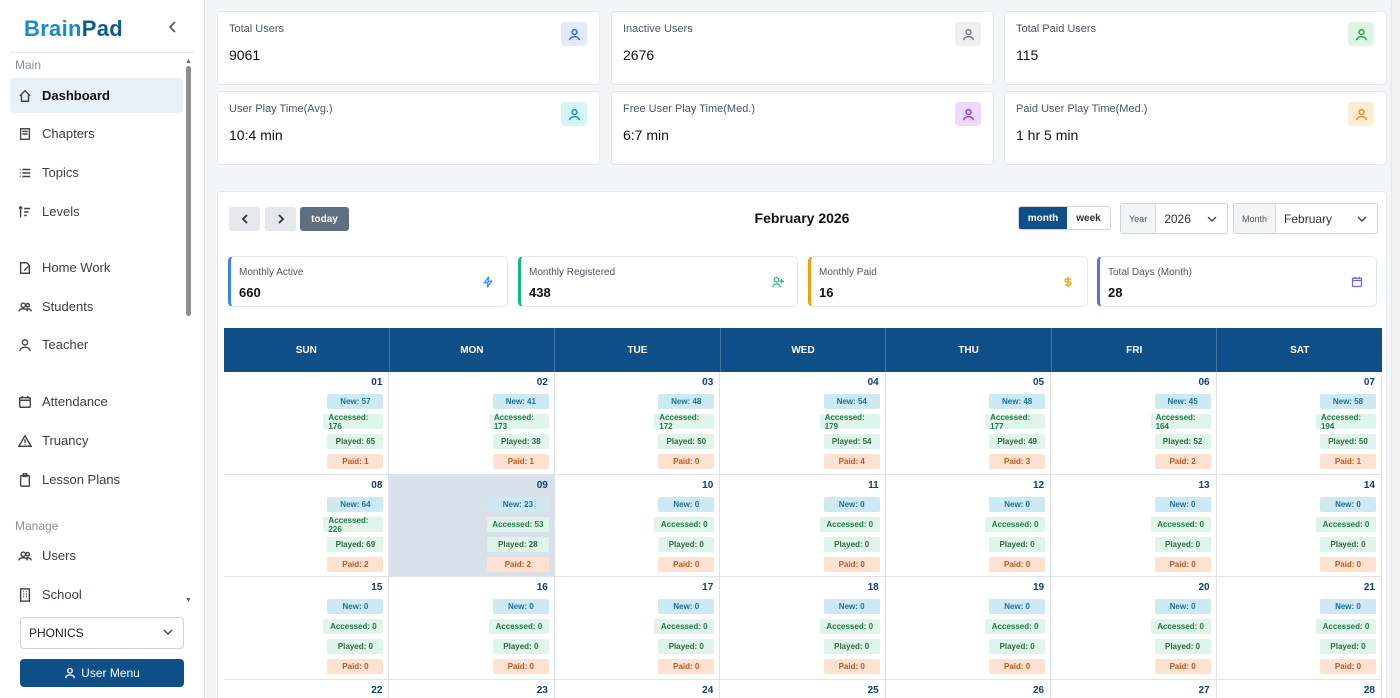 The height and width of the screenshot is (698, 1400). Describe the element at coordinates (1299, 423) in the screenshot. I see `calendar-day-cell: 07 New: 58 Accessed: 194 Played: 50 Paid: 1` at that location.